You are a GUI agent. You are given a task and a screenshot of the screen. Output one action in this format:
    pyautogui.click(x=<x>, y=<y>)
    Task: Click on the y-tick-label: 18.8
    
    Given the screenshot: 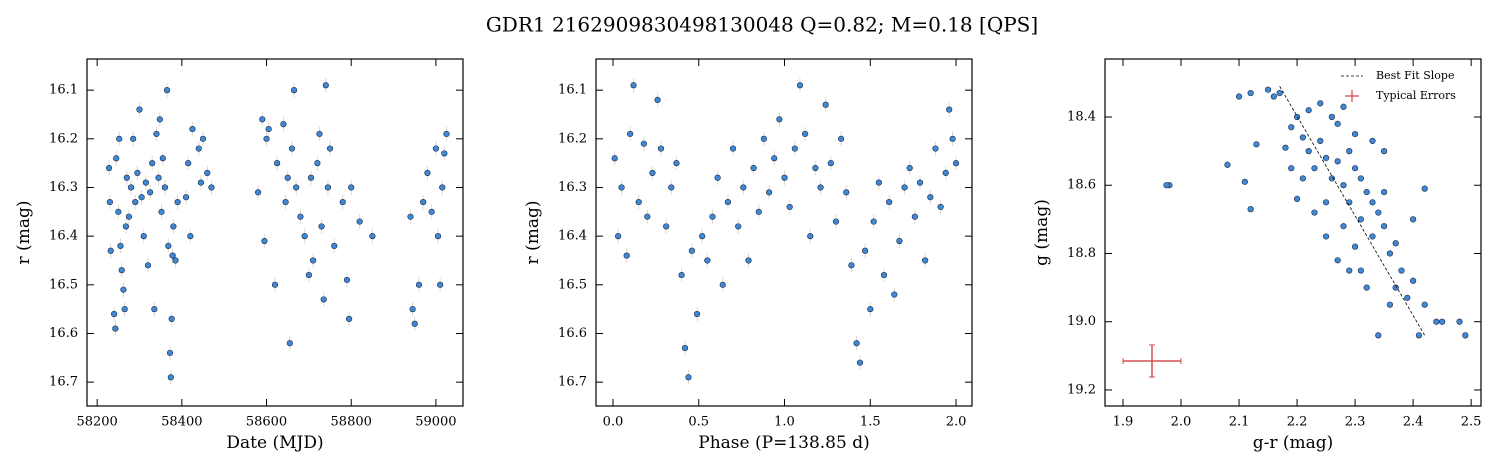 What is the action you would take?
    pyautogui.click(x=1081, y=253)
    